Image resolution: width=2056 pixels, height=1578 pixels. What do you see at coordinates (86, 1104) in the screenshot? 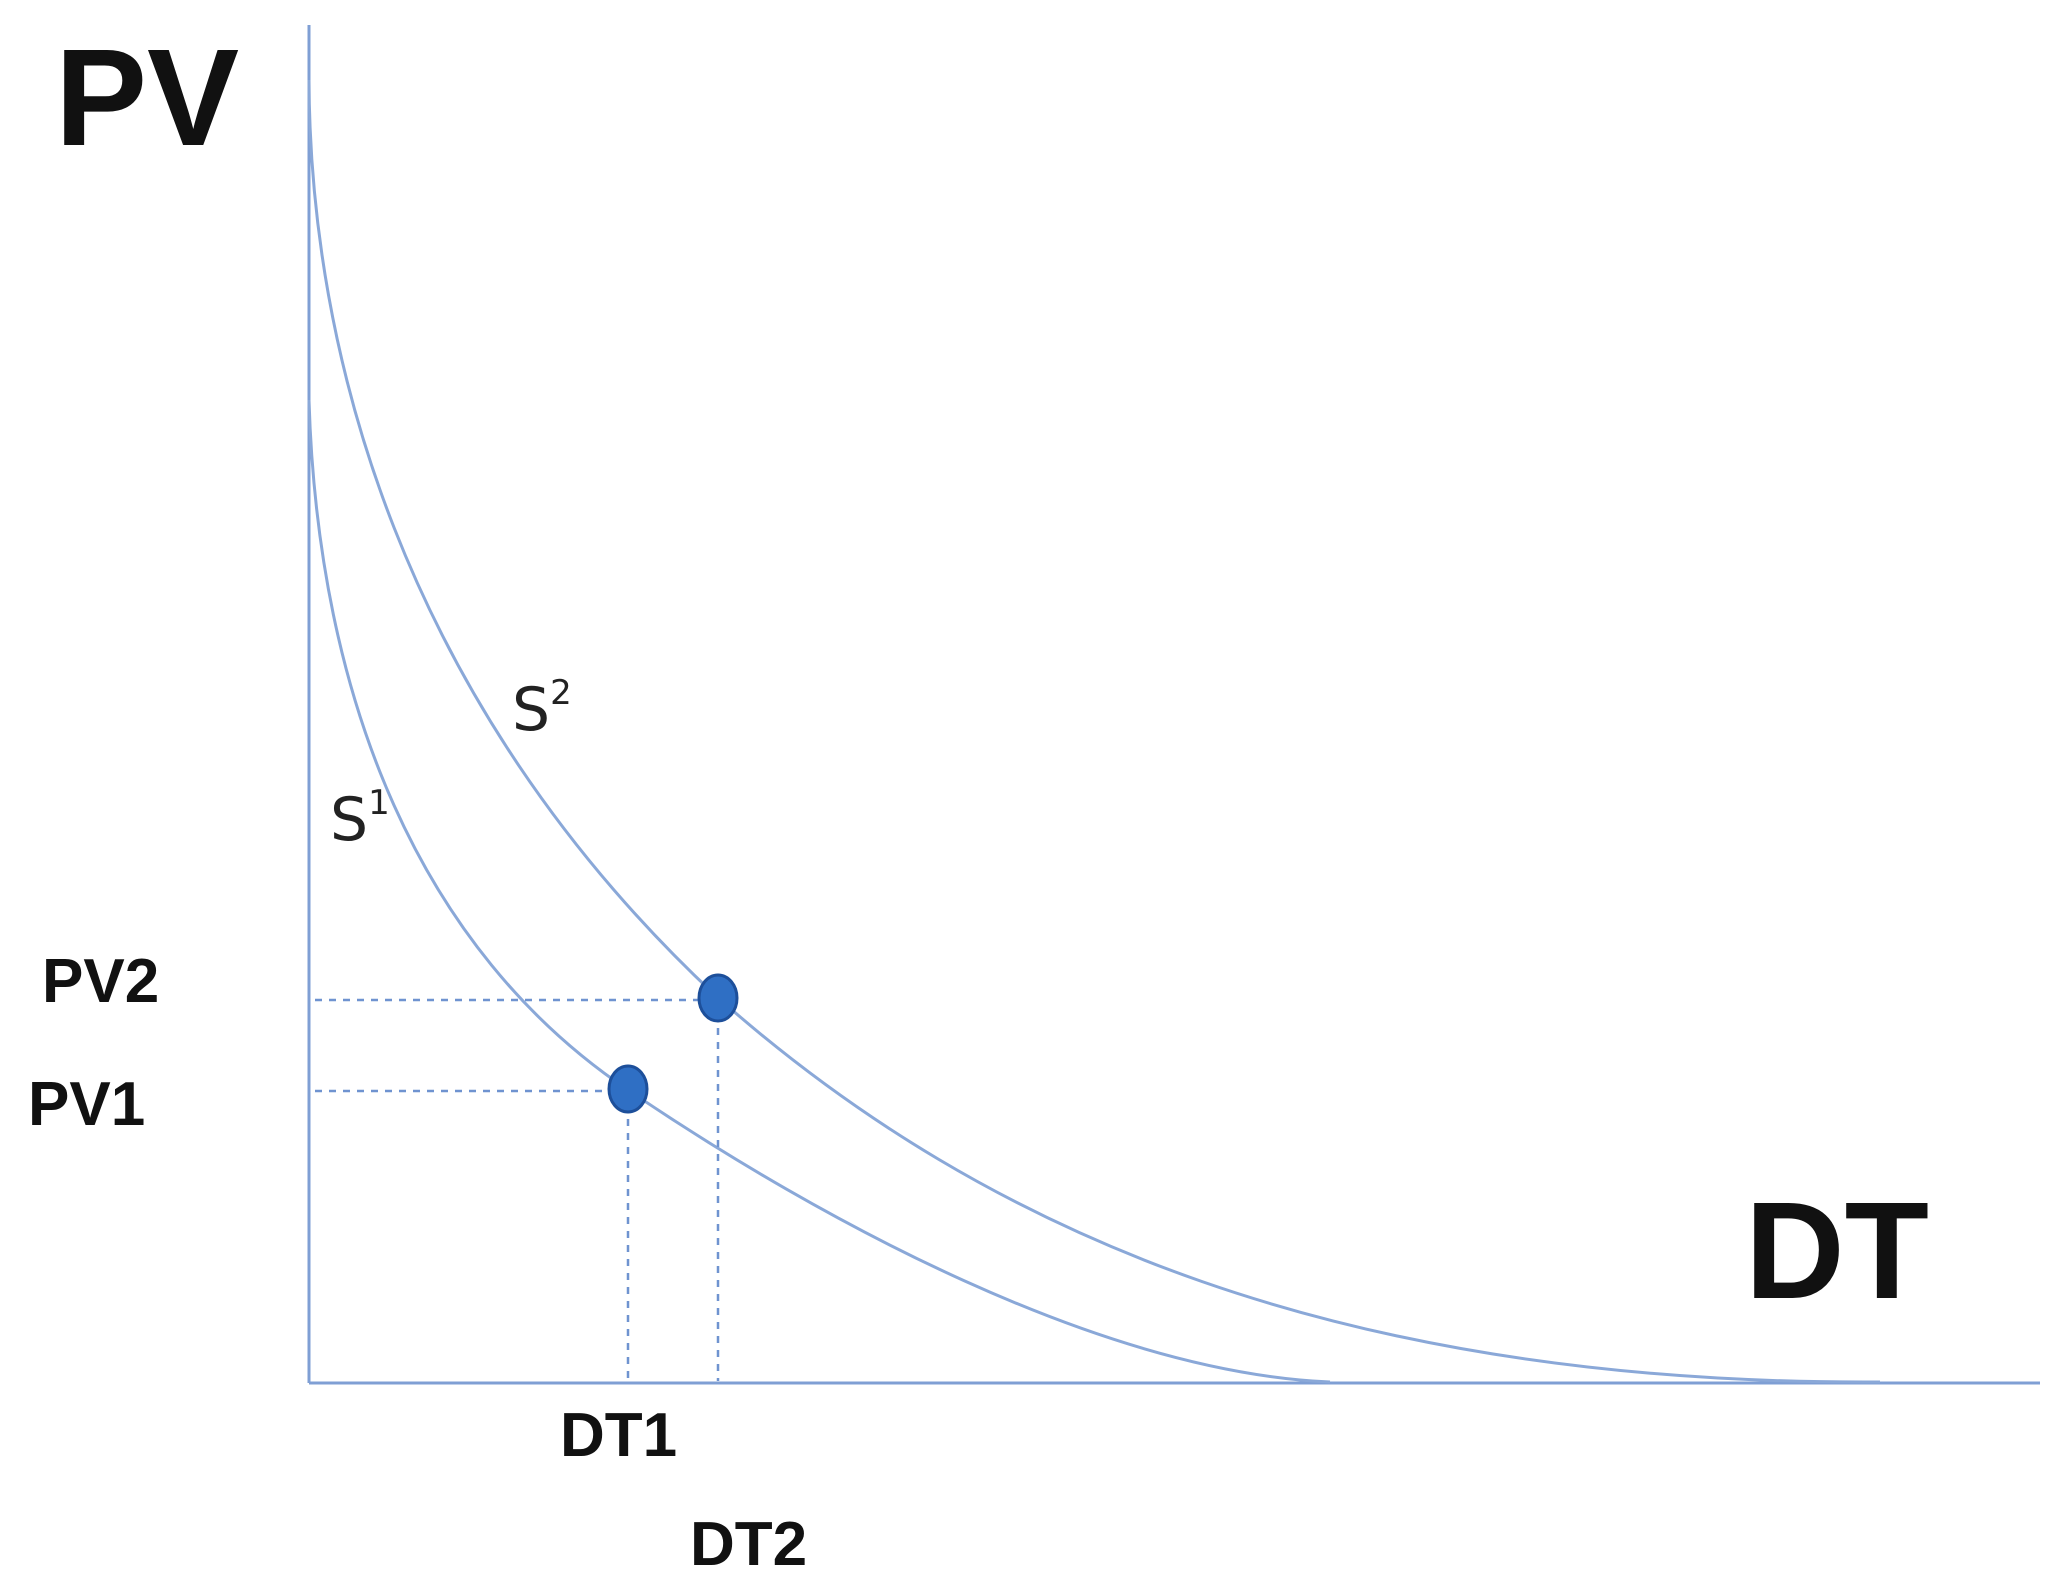
I see `pv1-label: PV1` at bounding box center [86, 1104].